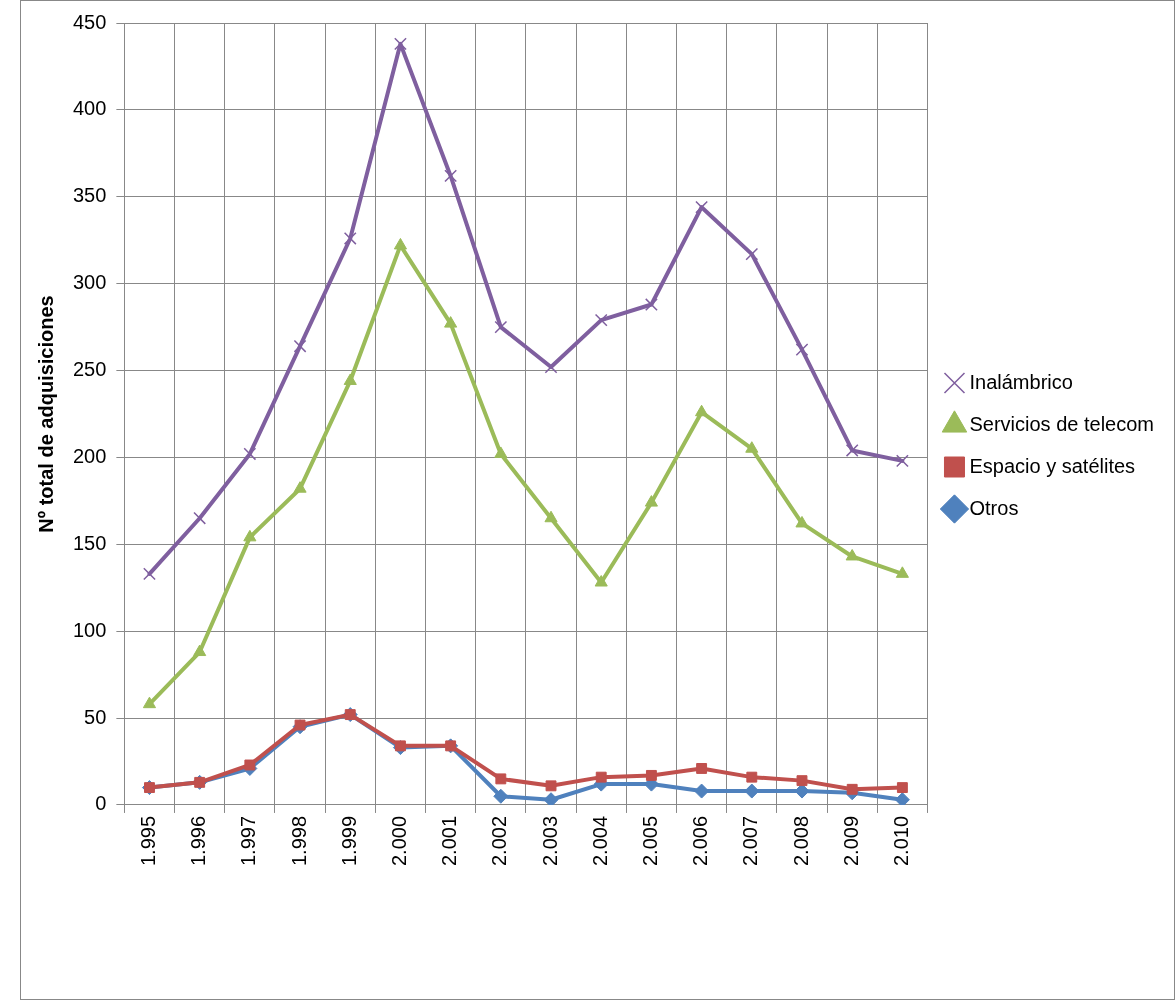 The width and height of the screenshot is (1175, 1000). What do you see at coordinates (89, 629) in the screenshot?
I see `y-tick-label: 100` at bounding box center [89, 629].